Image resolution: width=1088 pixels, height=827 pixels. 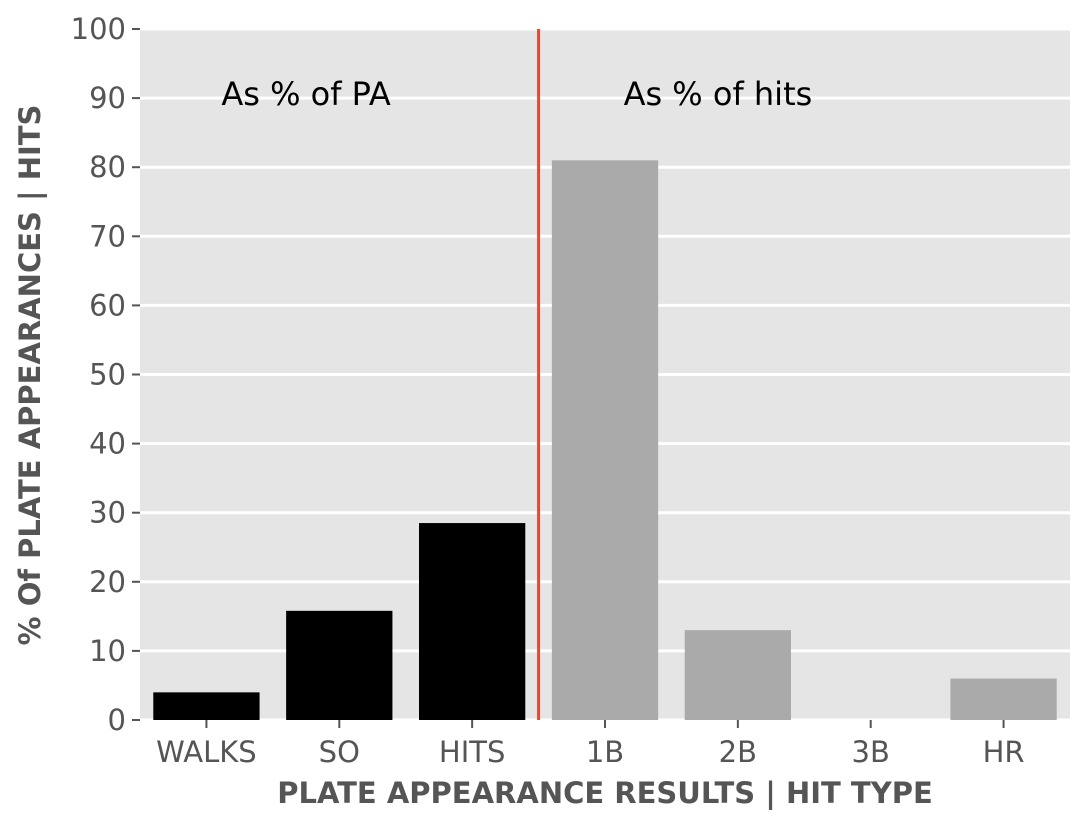 What do you see at coordinates (871, 752) in the screenshot?
I see `x-tick-label: 3B` at bounding box center [871, 752].